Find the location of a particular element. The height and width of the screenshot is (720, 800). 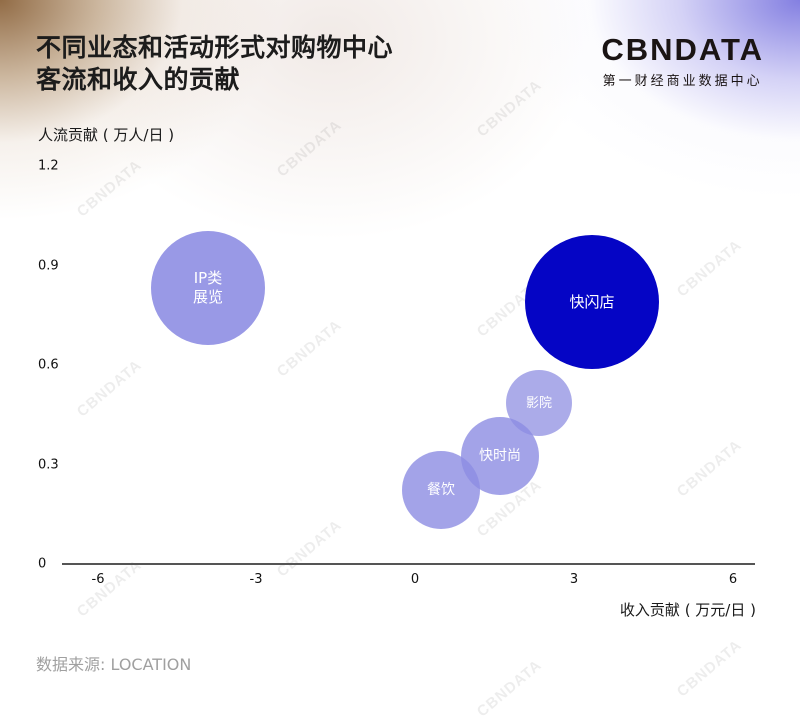

x-tick: -6 is located at coordinates (98, 579).